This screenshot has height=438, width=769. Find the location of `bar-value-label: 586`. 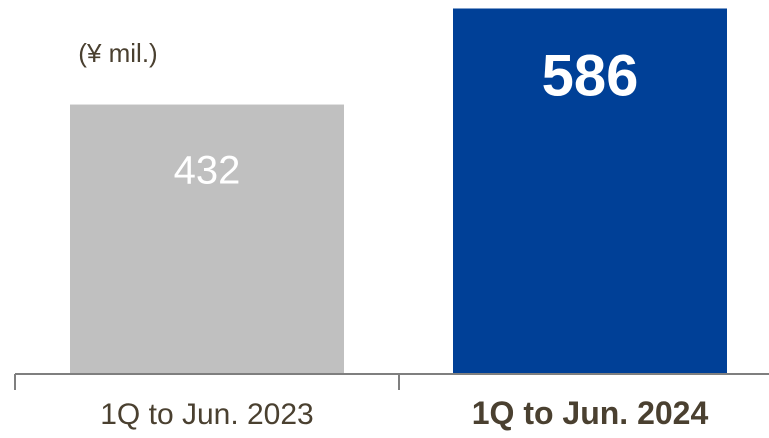

bar-value-label: 586 is located at coordinates (590, 75).